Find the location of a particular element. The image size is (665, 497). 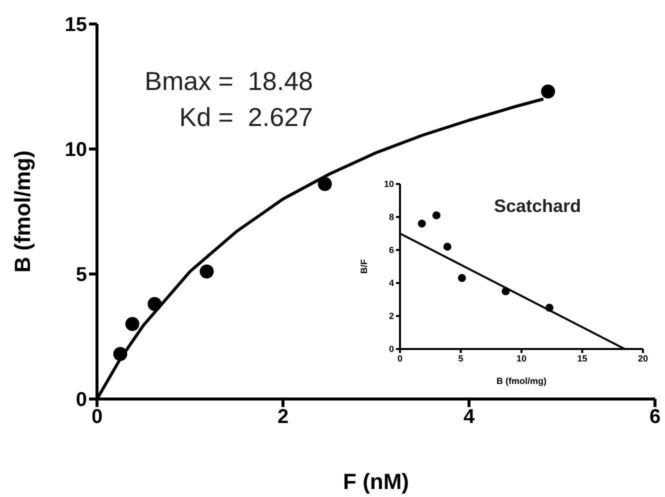

x-tick-label: 6 is located at coordinates (655, 417).